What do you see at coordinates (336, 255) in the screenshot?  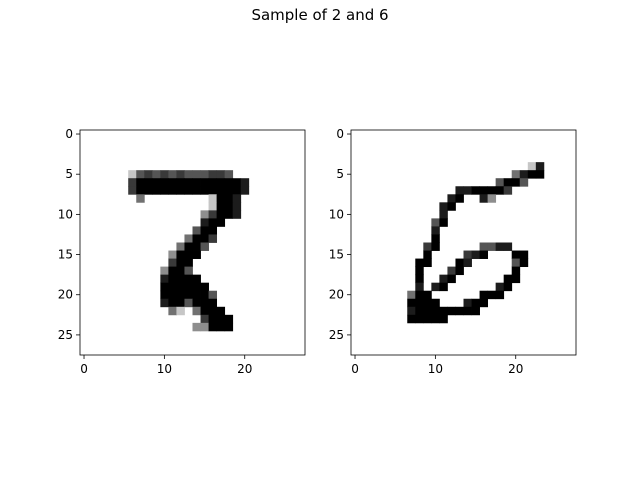 I see `y-tick-label: 15` at bounding box center [336, 255].